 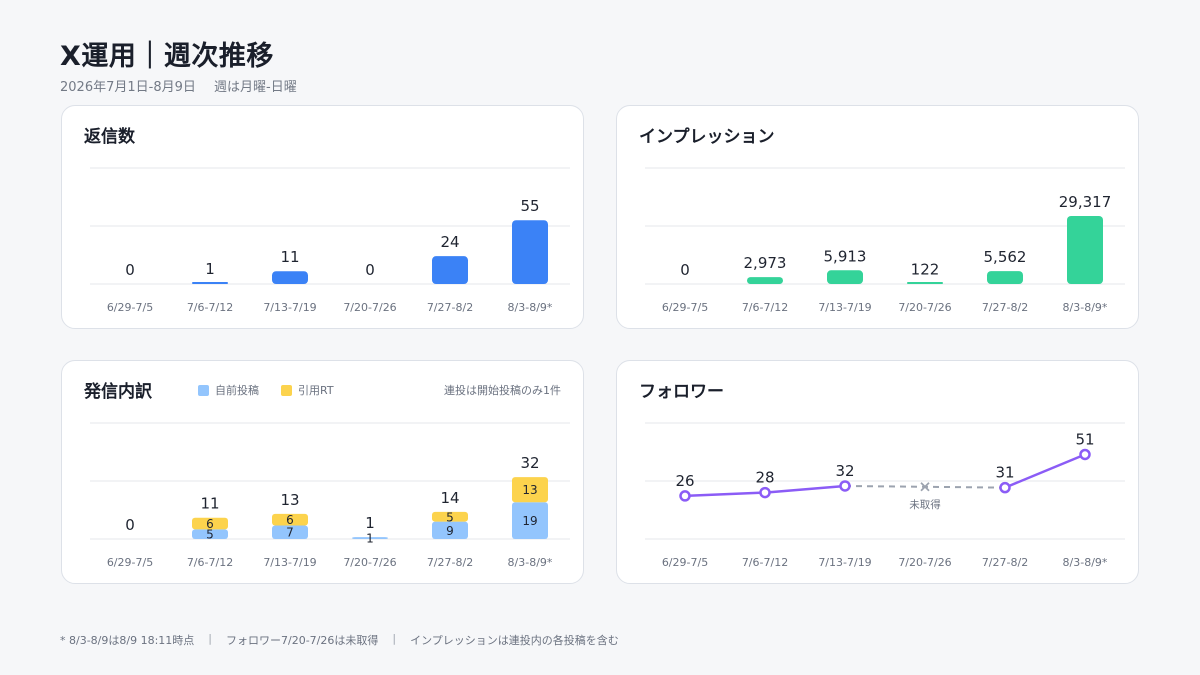 What do you see at coordinates (237, 390) in the screenshot?
I see `legend-own-posts-label: 自前投稿` at bounding box center [237, 390].